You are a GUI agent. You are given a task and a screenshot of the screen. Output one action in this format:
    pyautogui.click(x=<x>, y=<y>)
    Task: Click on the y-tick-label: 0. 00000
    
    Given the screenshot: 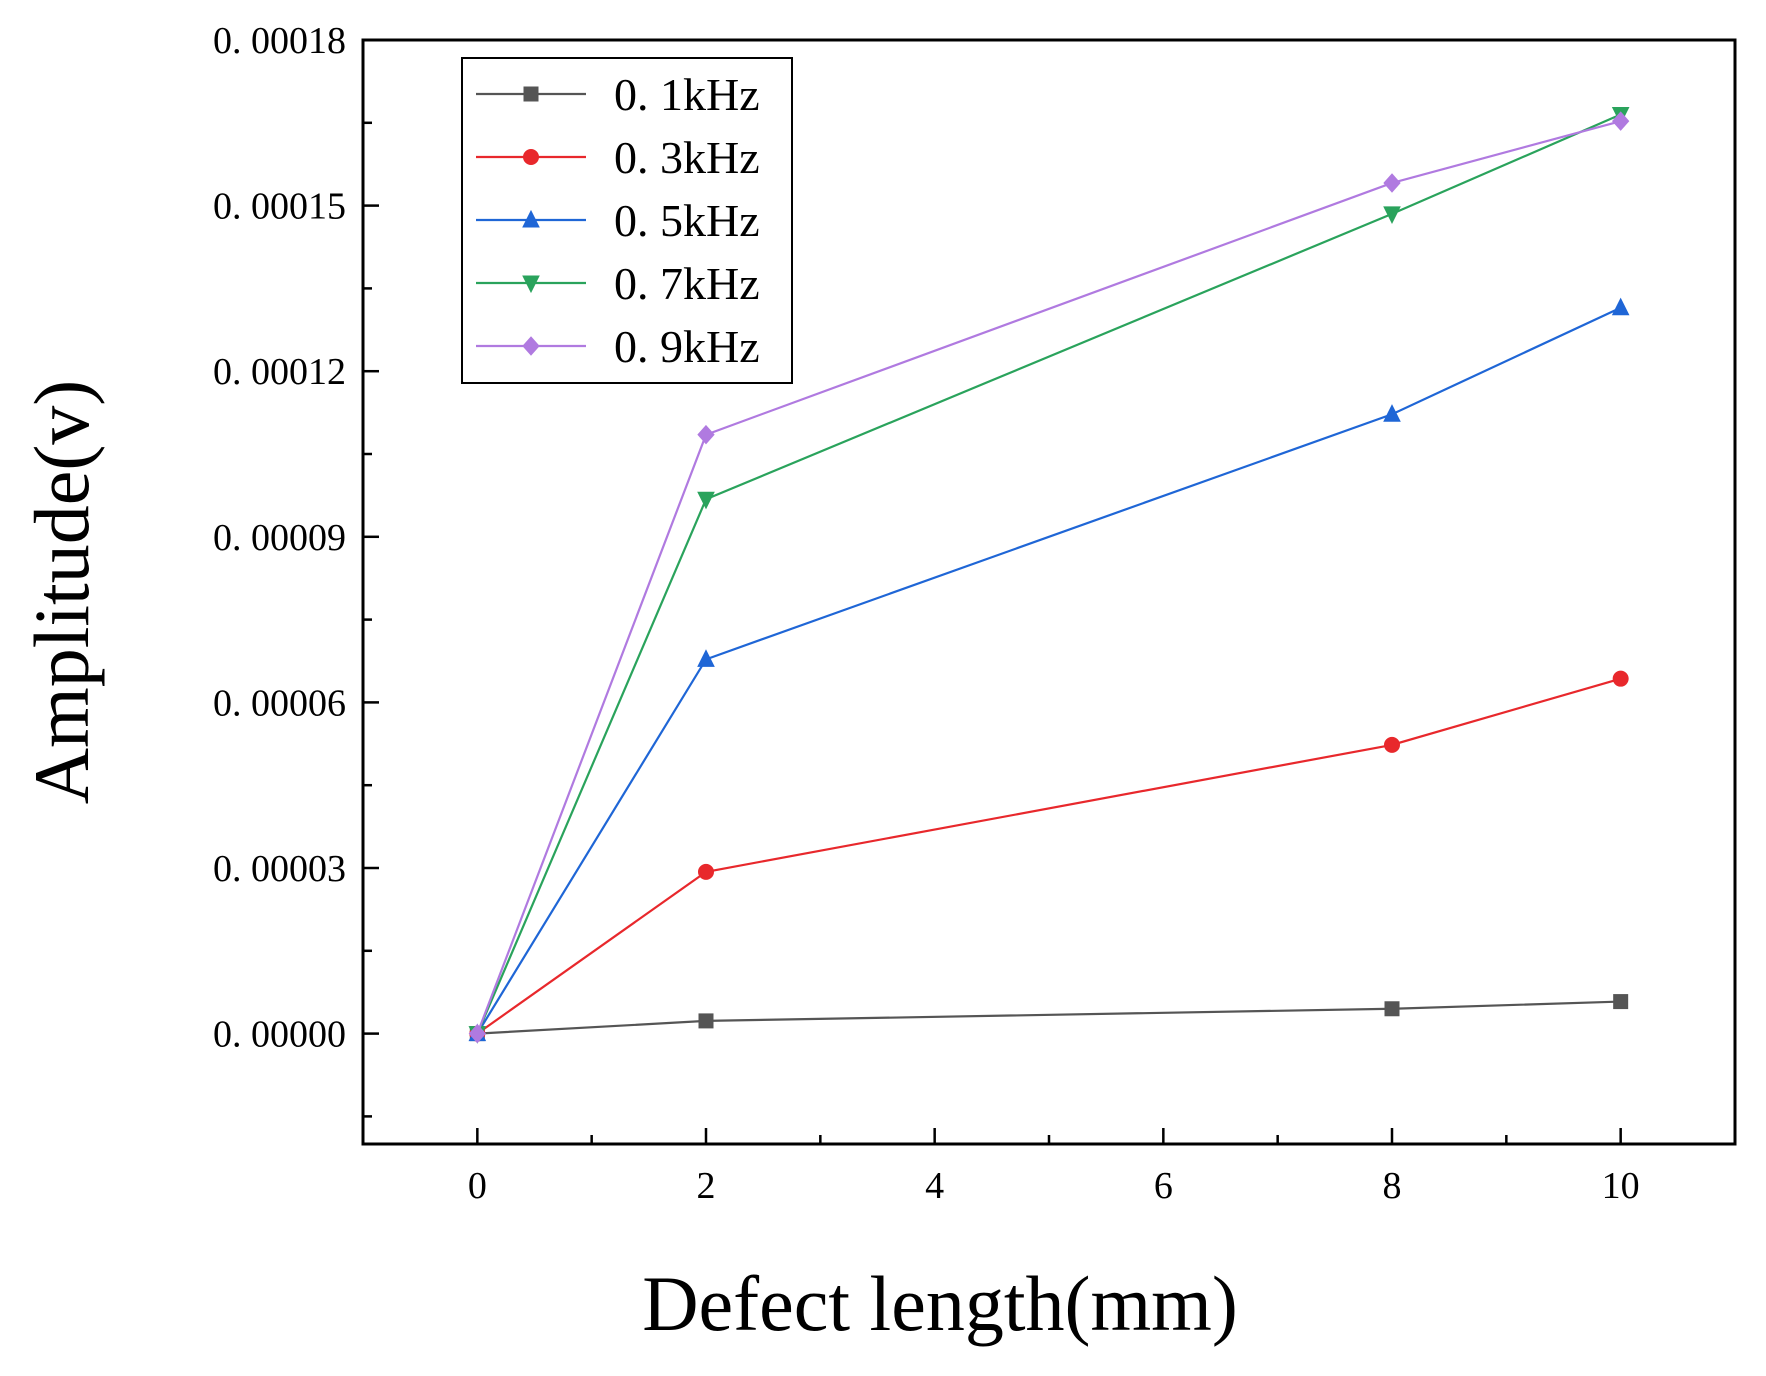 What is the action you would take?
    pyautogui.click(x=279, y=1035)
    